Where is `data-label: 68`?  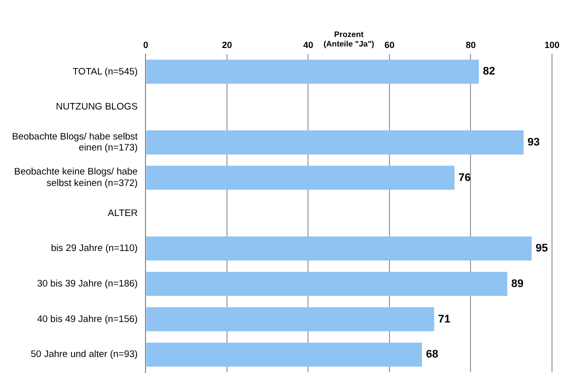 data-label: 68 is located at coordinates (432, 354).